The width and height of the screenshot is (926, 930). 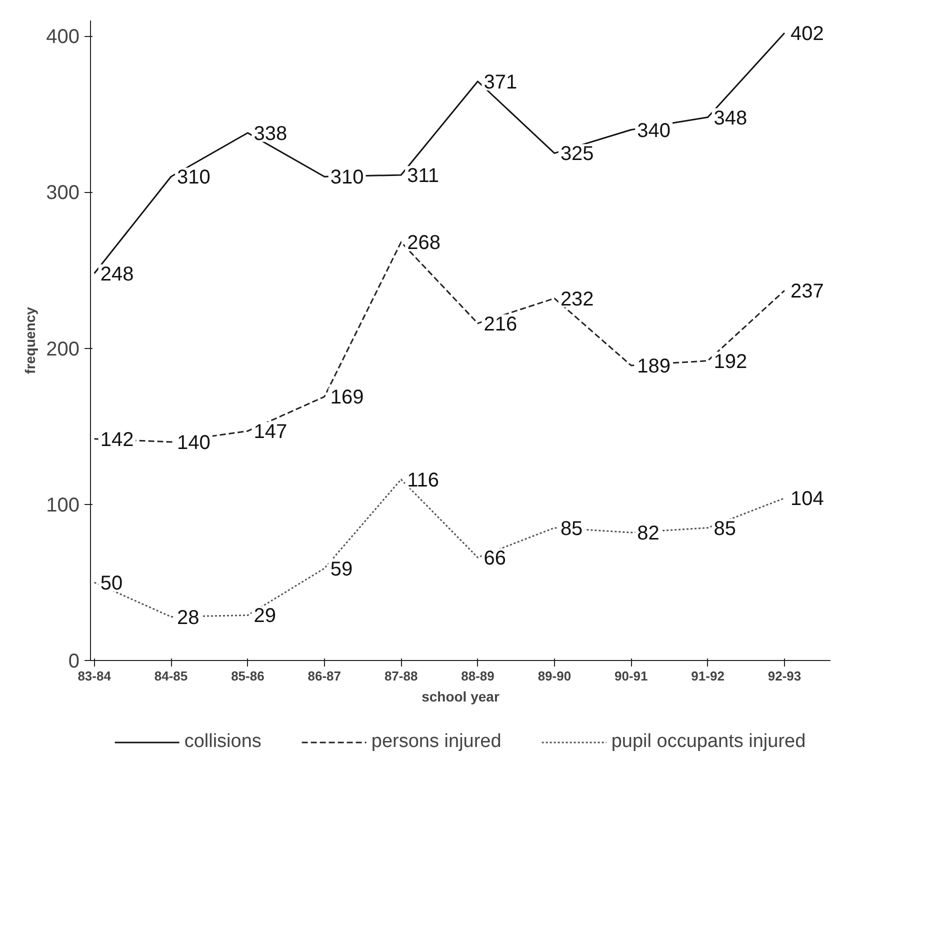 I want to click on data-label: 116, so click(x=423, y=480).